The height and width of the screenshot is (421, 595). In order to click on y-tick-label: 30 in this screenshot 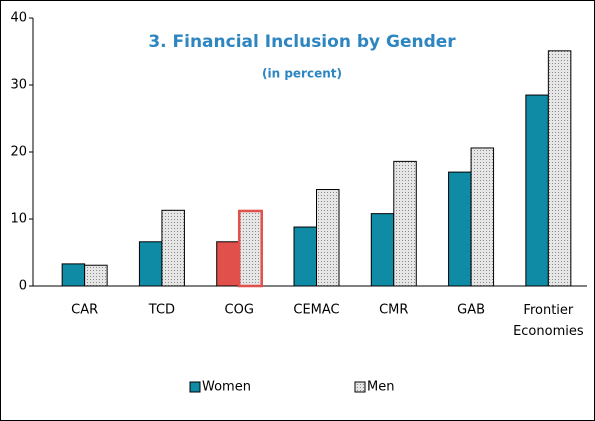, I will do `click(18, 85)`.